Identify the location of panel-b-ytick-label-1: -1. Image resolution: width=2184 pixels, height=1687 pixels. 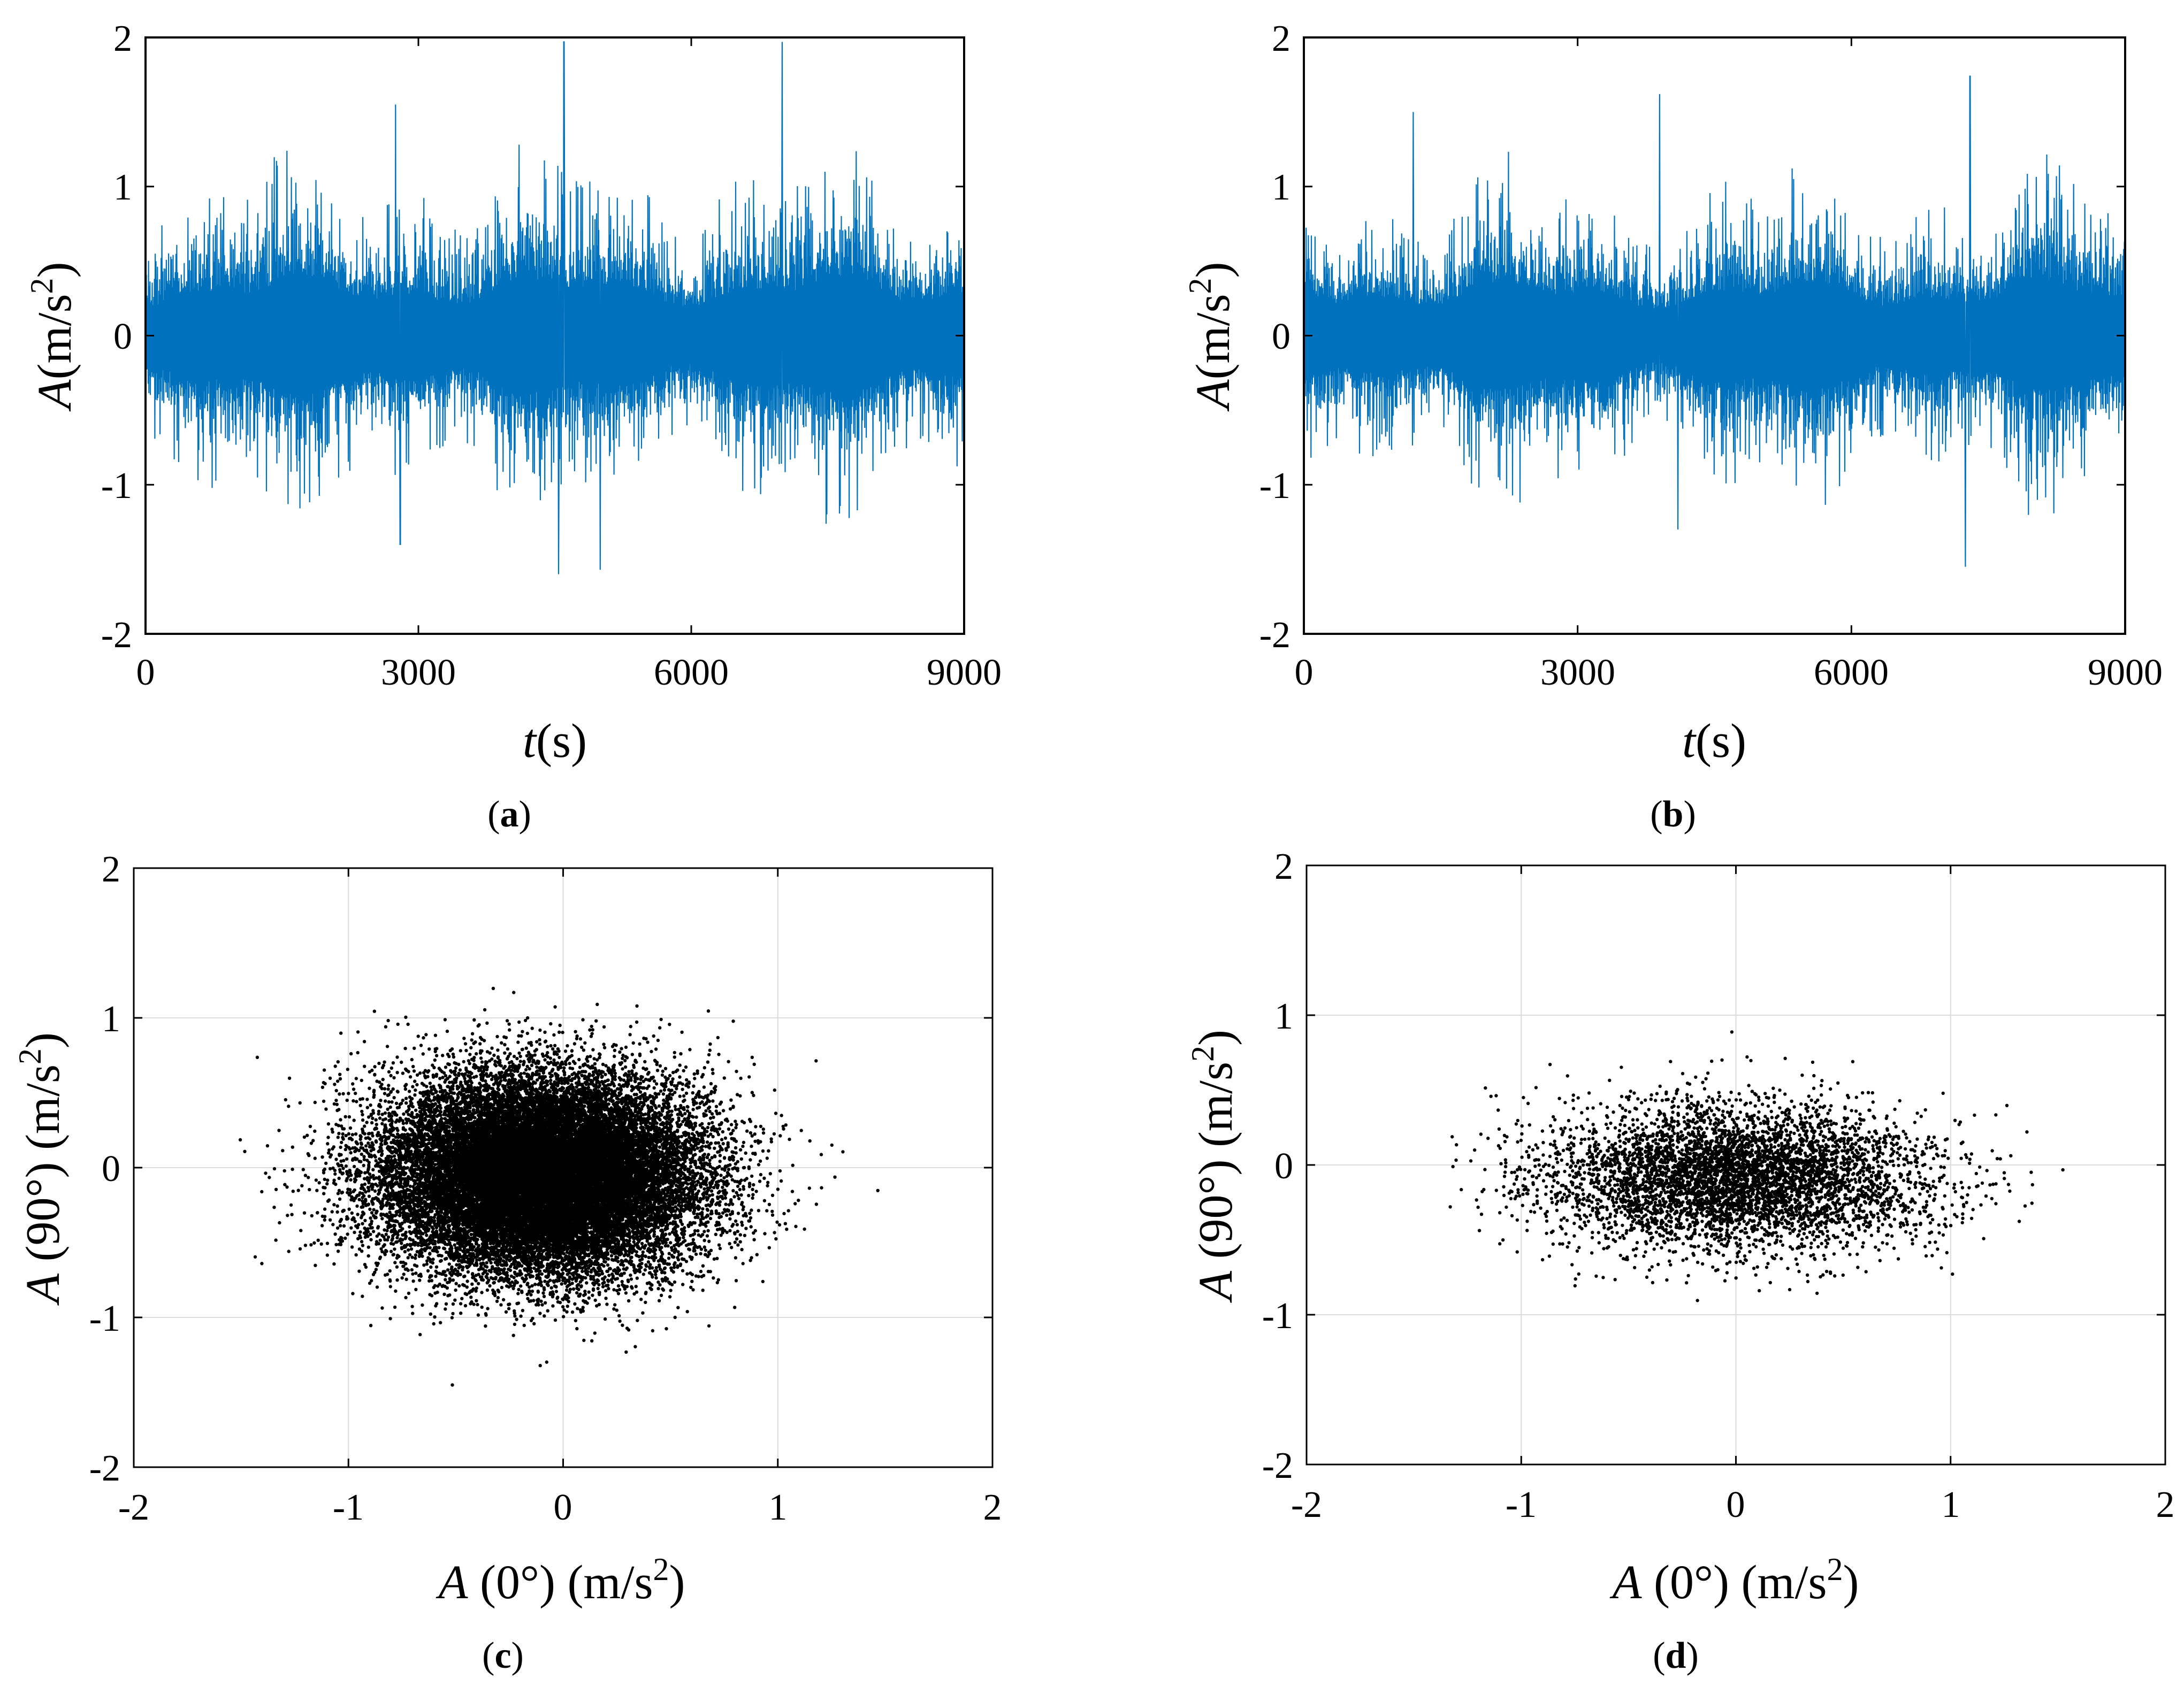
(1274, 486).